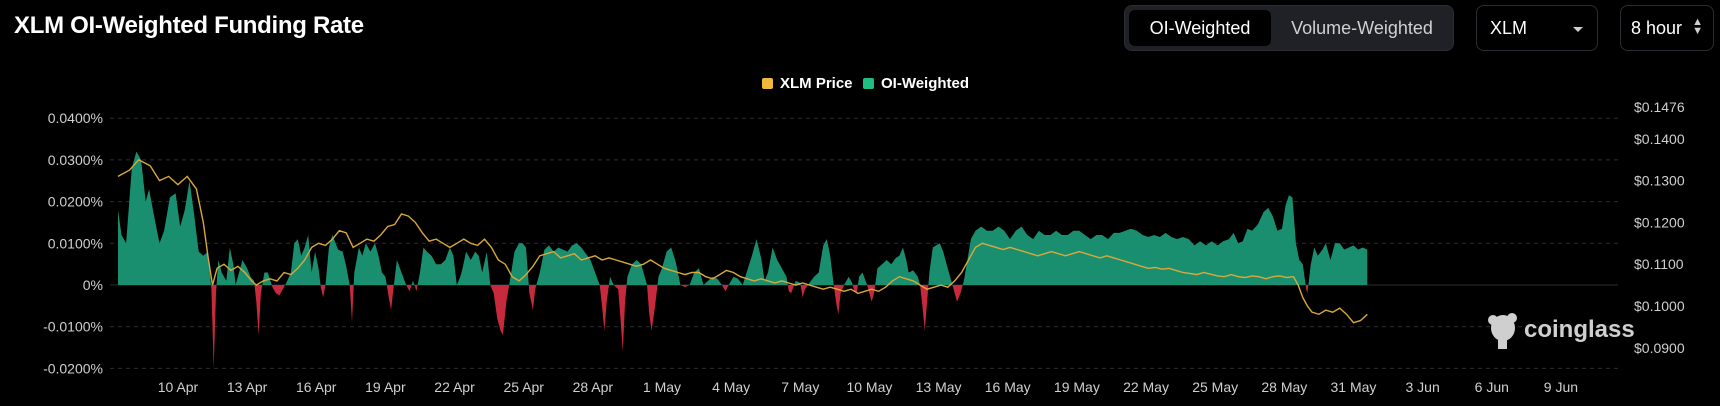 The image size is (1720, 406). I want to click on x-tick: 16 Apr, so click(316, 387).